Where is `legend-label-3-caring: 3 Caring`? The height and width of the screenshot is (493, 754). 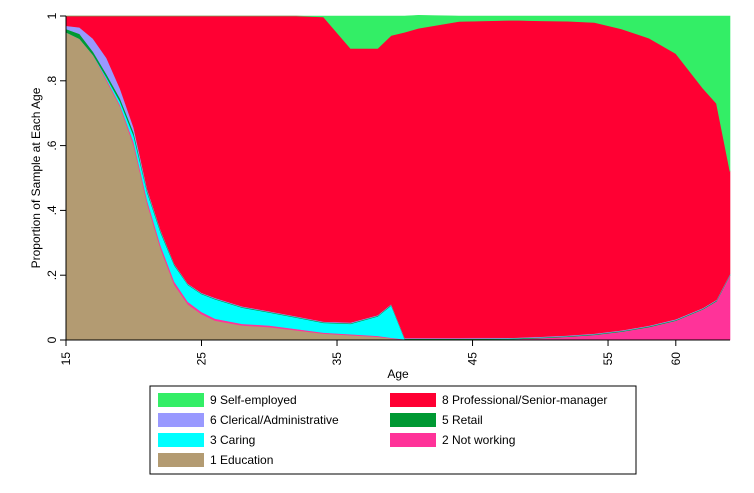
legend-label-3-caring: 3 Caring is located at coordinates (232, 440).